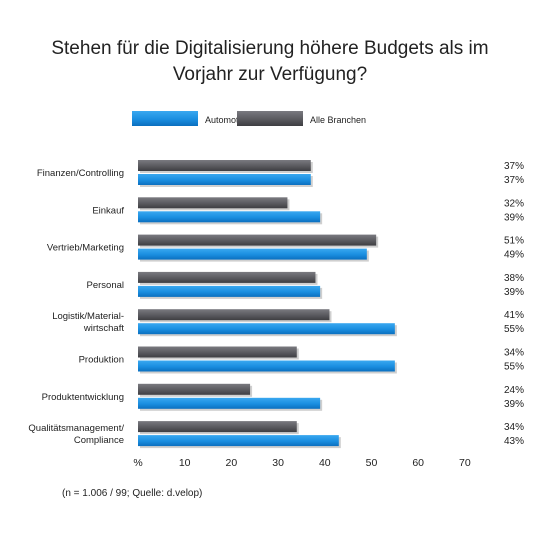 This screenshot has width=540, height=540. Describe the element at coordinates (185, 463) in the screenshot. I see `x-tick-label: 10` at that location.